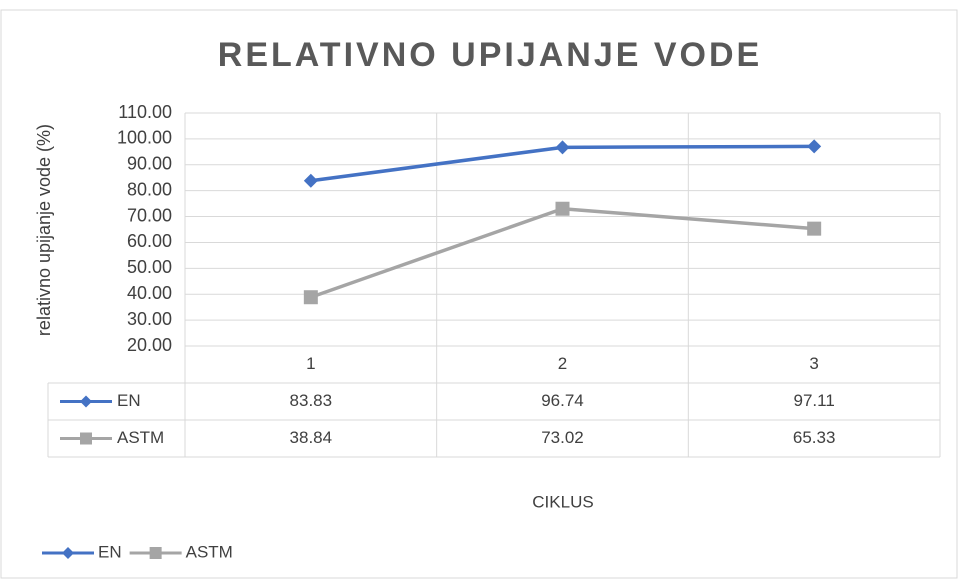 The image size is (958, 579). I want to click on y-tick-label: 50.00, so click(149, 267).